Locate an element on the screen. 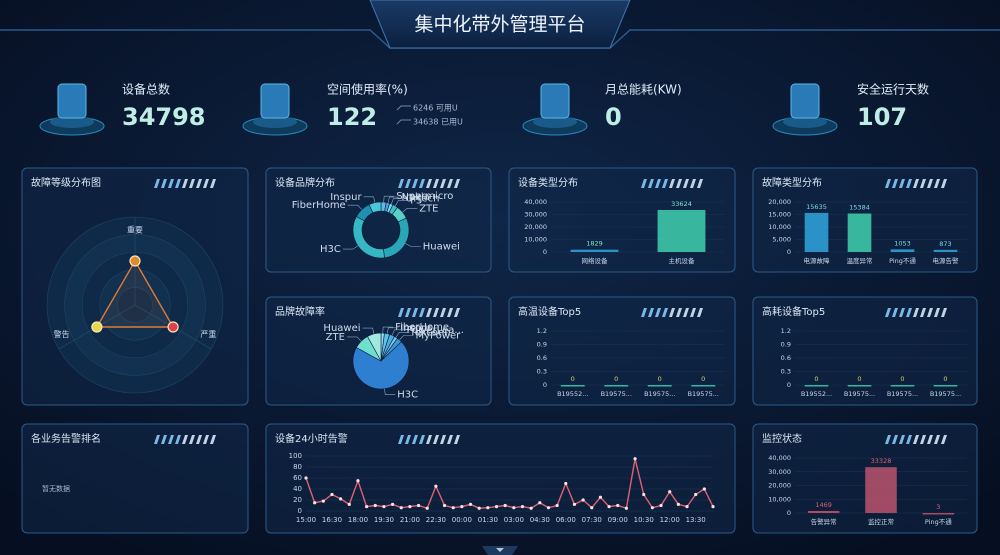  value-label: 33624 is located at coordinates (681, 204).